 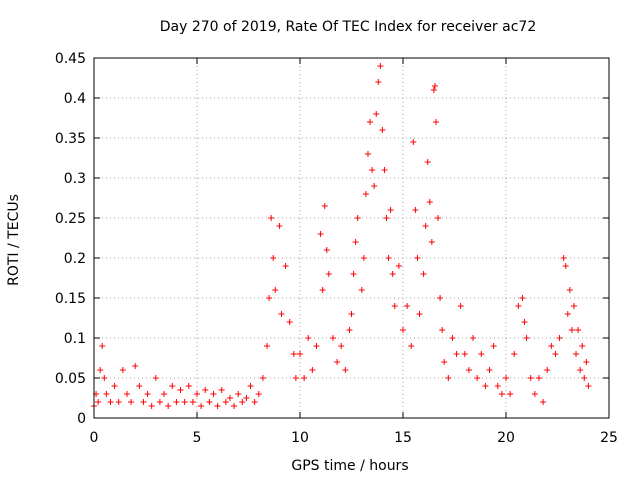 What do you see at coordinates (75, 259) in the screenshot?
I see `y-tick-label: 0.2` at bounding box center [75, 259].